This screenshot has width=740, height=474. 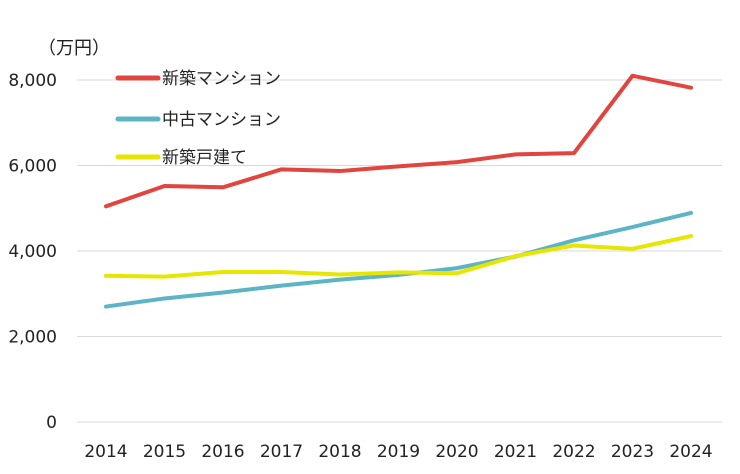 What do you see at coordinates (281, 452) in the screenshot?
I see `x-tick-label: 2017` at bounding box center [281, 452].